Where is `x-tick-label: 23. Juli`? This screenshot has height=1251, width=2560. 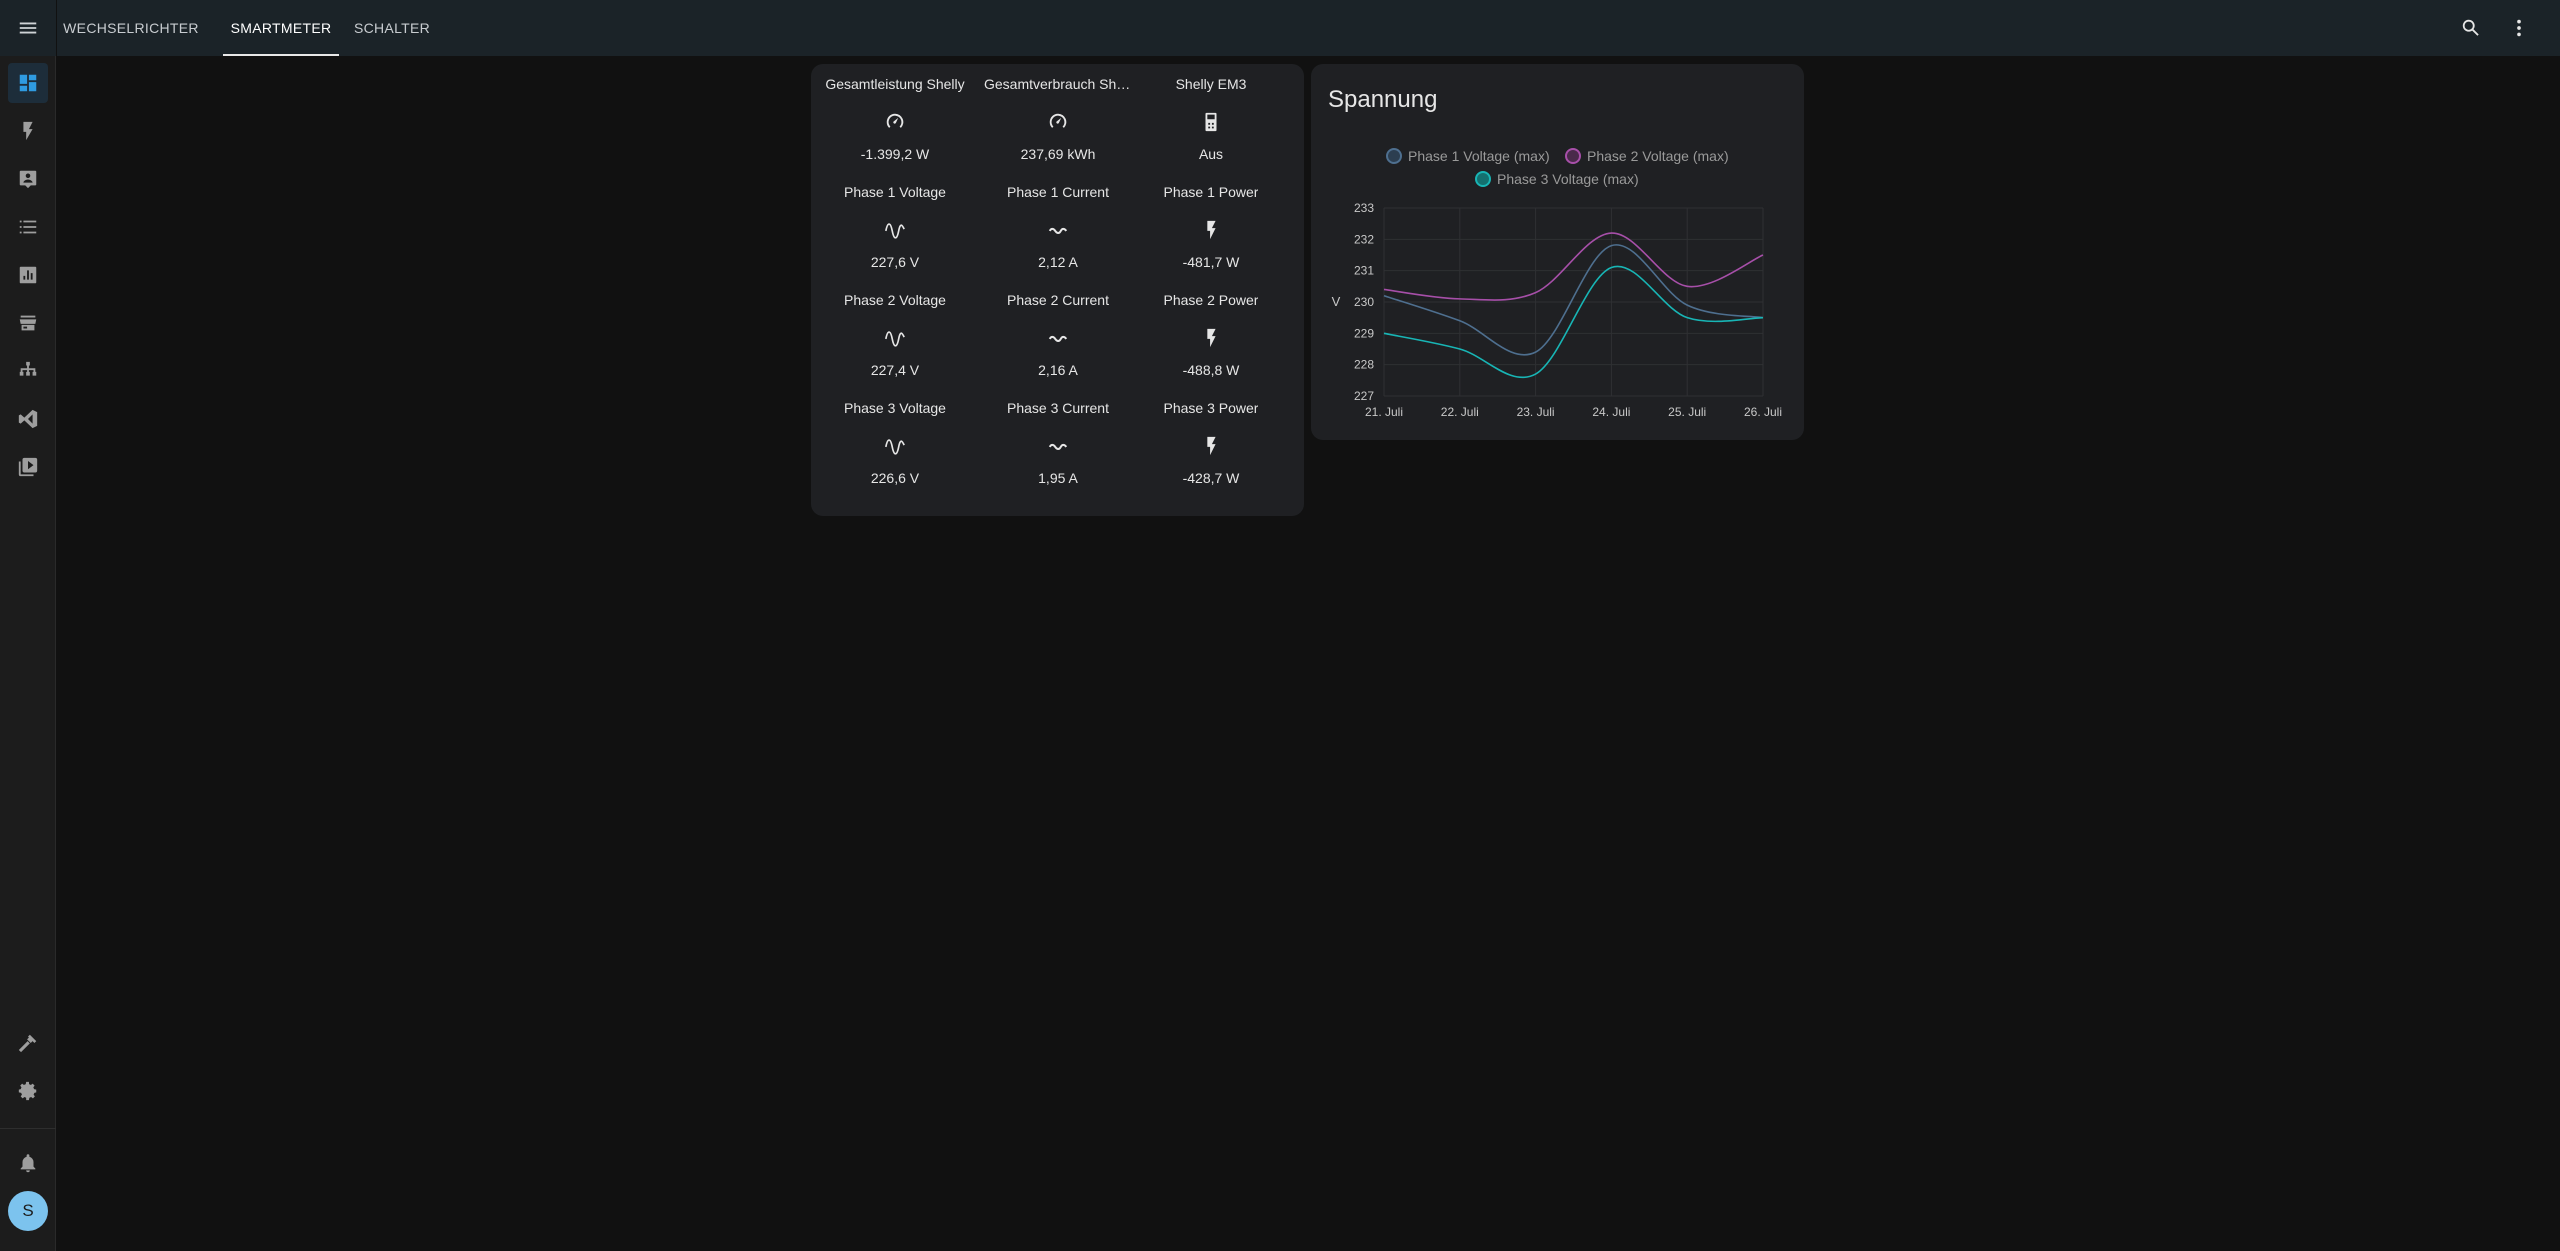 x-tick-label: 23. Juli is located at coordinates (1536, 412).